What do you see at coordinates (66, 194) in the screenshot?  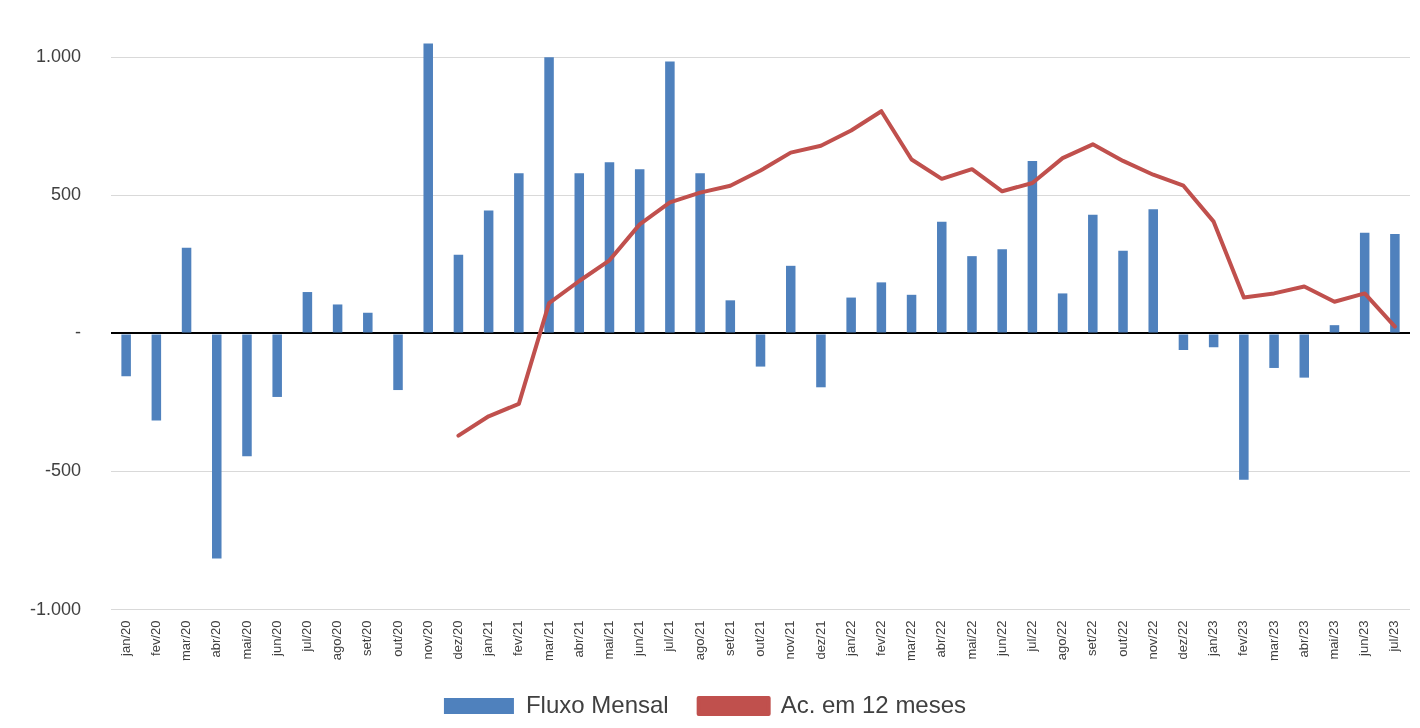 I see `y-tick-label: 500` at bounding box center [66, 194].